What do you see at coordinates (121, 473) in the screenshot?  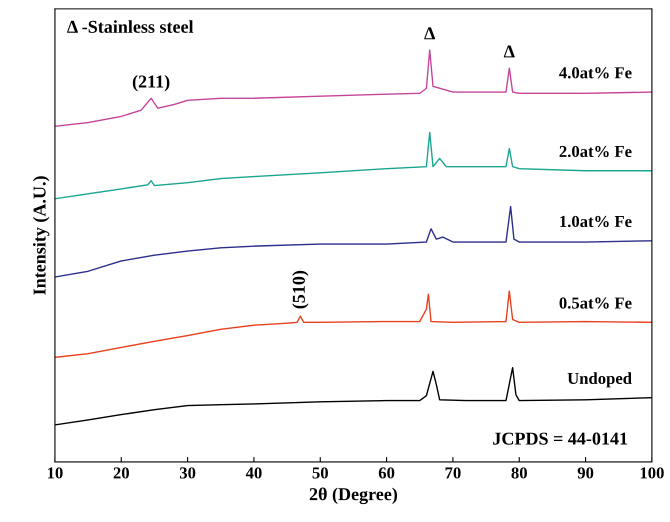 I see `x-tick-label: 20` at bounding box center [121, 473].